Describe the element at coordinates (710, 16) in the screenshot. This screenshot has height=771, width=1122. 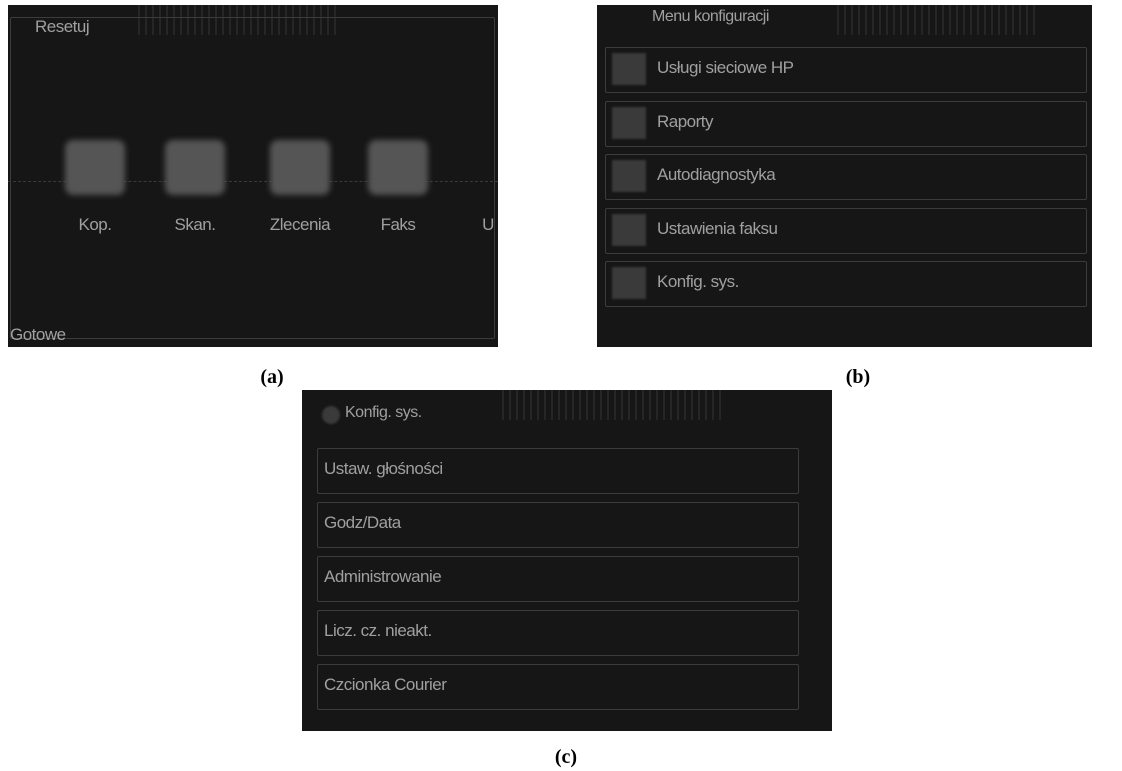
I see `title: Menu konfiguracji` at that location.